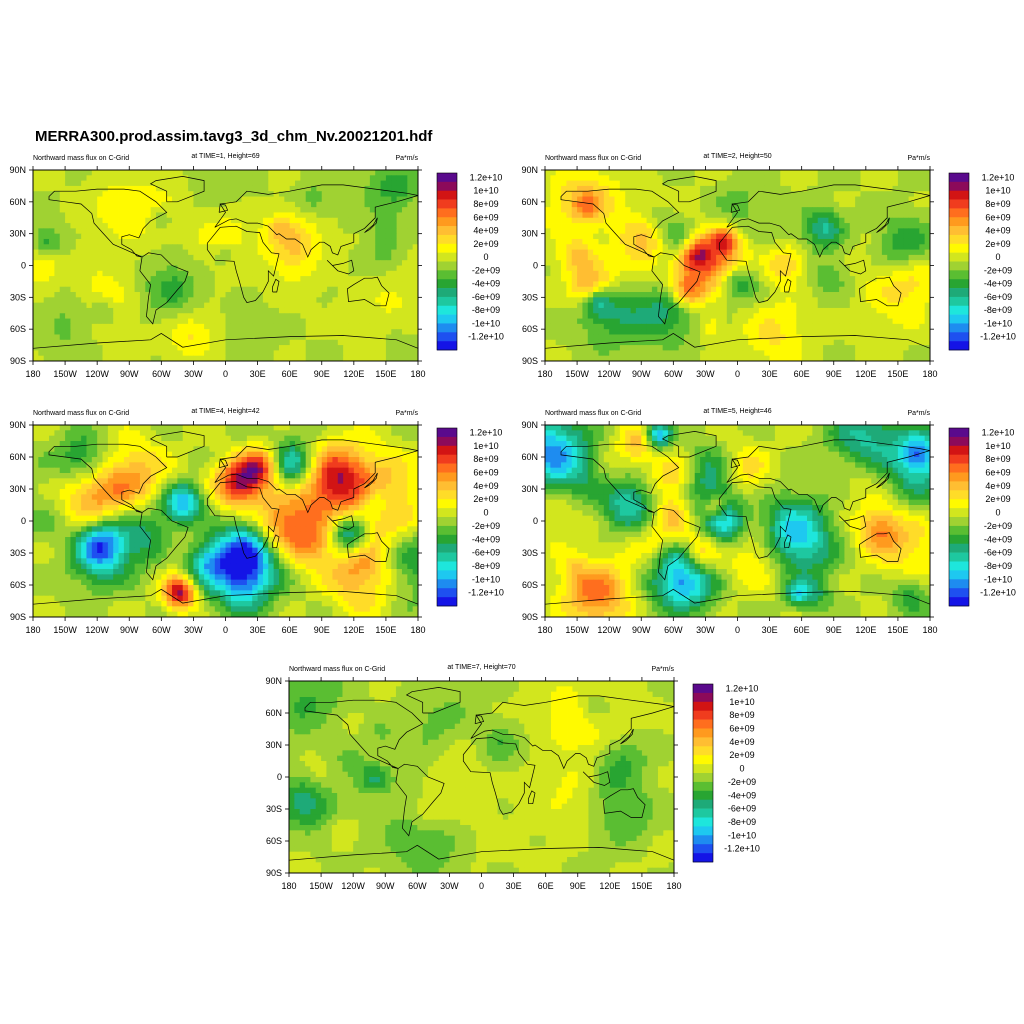 The image size is (1024, 1024). What do you see at coordinates (129, 374) in the screenshot?
I see `lon-tick-label: 90W` at bounding box center [129, 374].